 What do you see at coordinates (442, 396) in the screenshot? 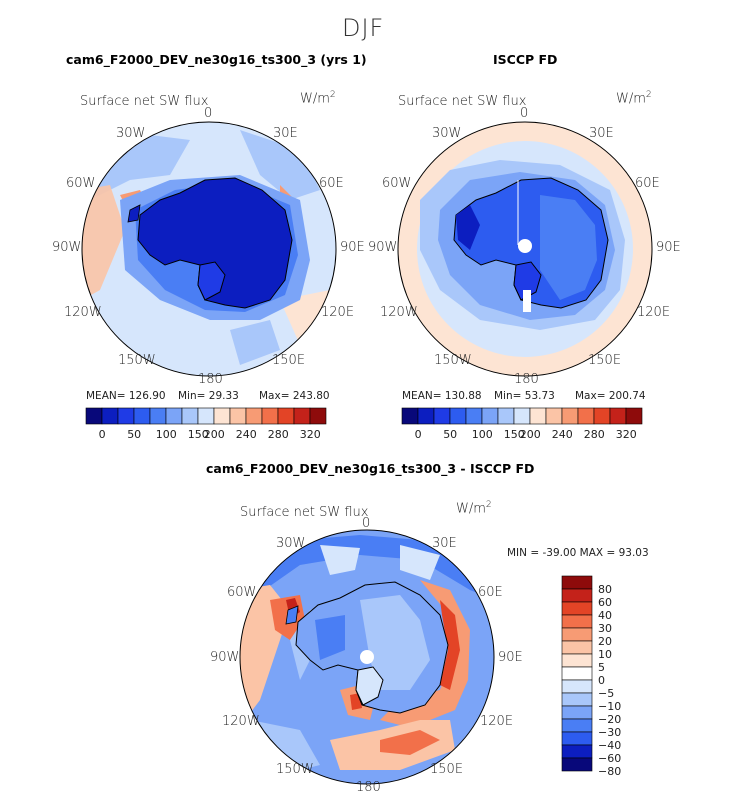
I see `stats-mean-obs: MEAN= 130.88` at bounding box center [442, 396].